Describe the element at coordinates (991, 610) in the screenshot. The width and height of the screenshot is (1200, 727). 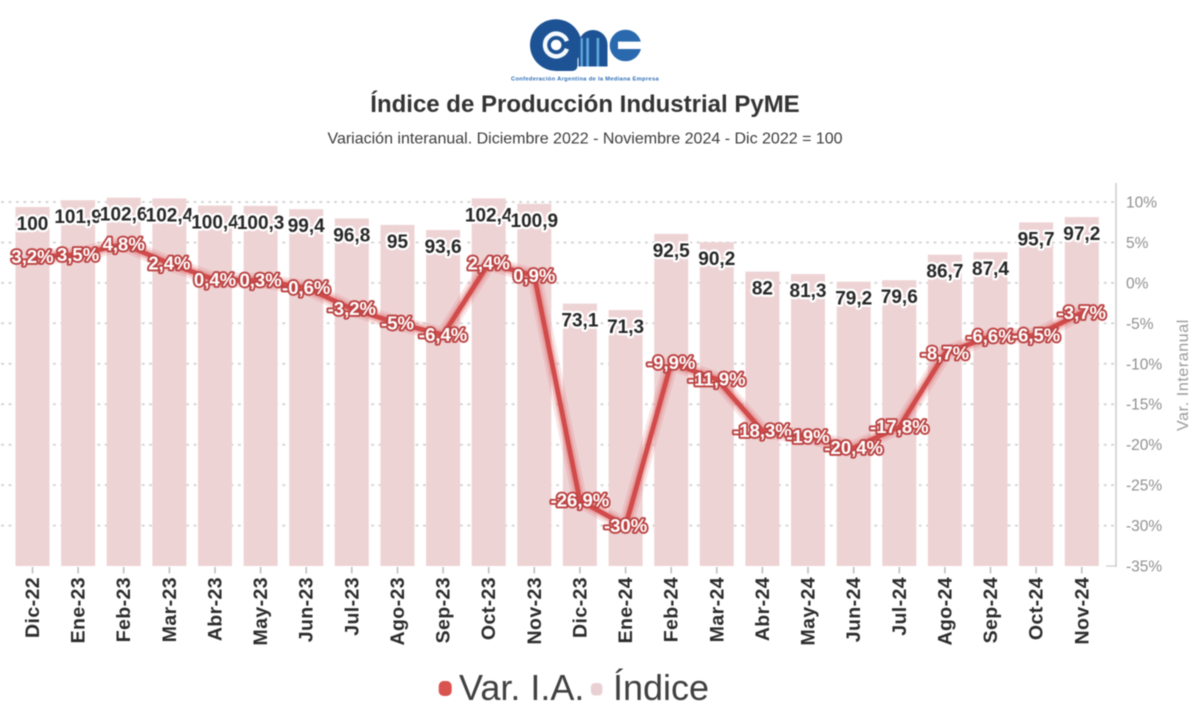
I see `svg-text: Sep-24` at that location.